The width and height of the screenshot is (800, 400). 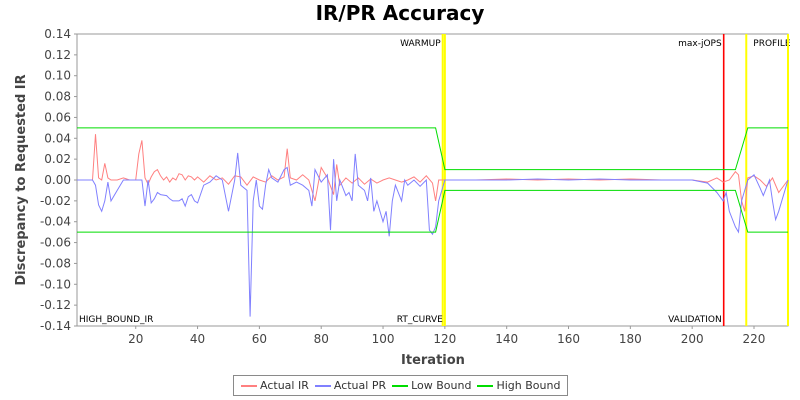 What do you see at coordinates (420, 44) in the screenshot?
I see `marker-label: WARMUP` at bounding box center [420, 44].